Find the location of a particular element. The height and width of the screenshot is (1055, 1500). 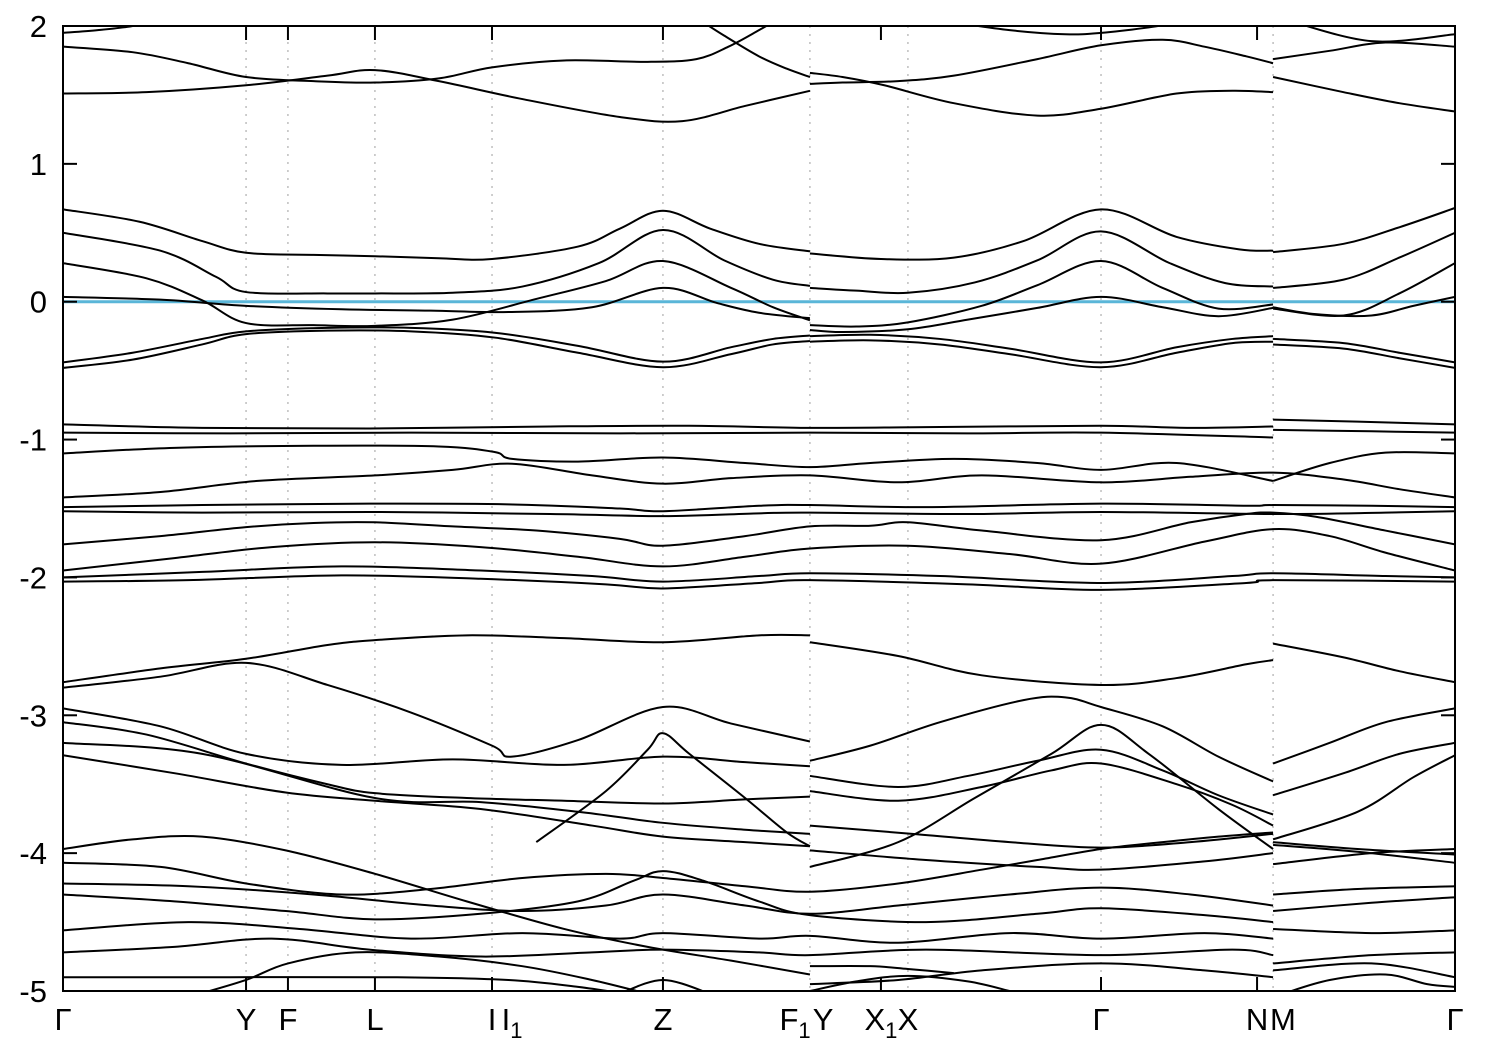

y-tick-label: -1 is located at coordinates (33, 440).